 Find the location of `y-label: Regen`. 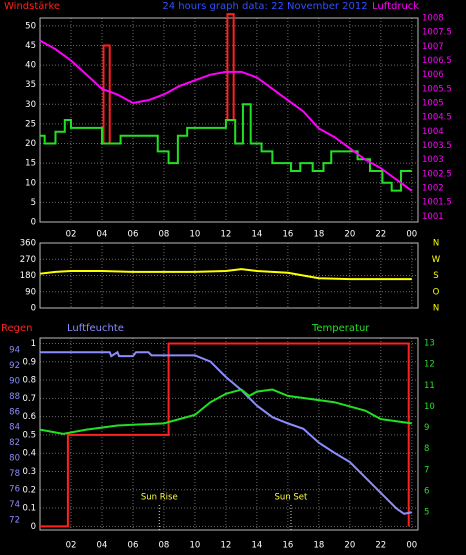

y-label: Regen is located at coordinates (17, 328).